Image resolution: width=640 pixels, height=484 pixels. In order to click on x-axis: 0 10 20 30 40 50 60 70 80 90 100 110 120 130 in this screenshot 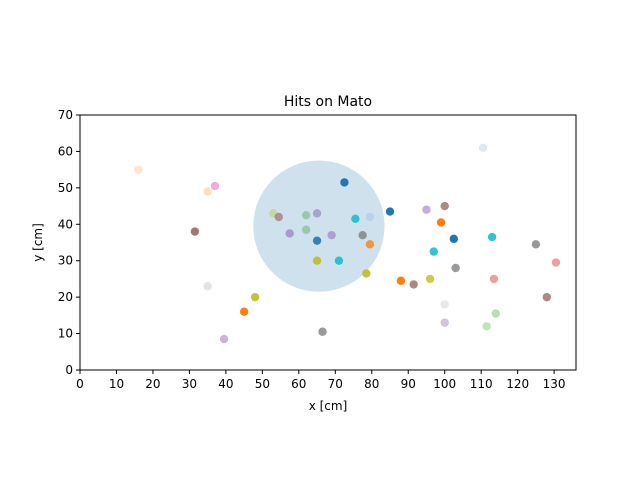, I will do `click(321, 380)`.